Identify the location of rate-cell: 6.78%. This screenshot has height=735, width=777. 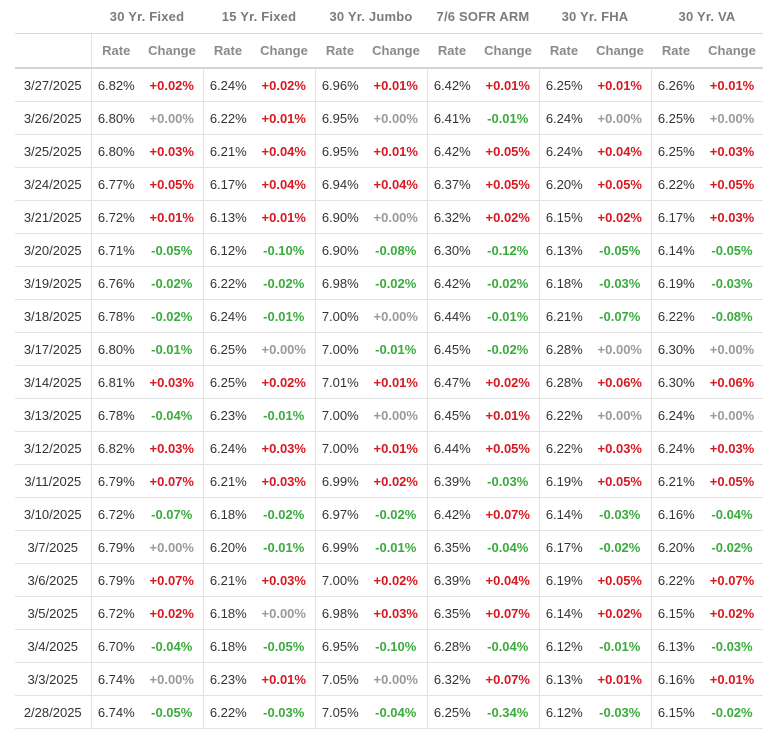
(116, 415).